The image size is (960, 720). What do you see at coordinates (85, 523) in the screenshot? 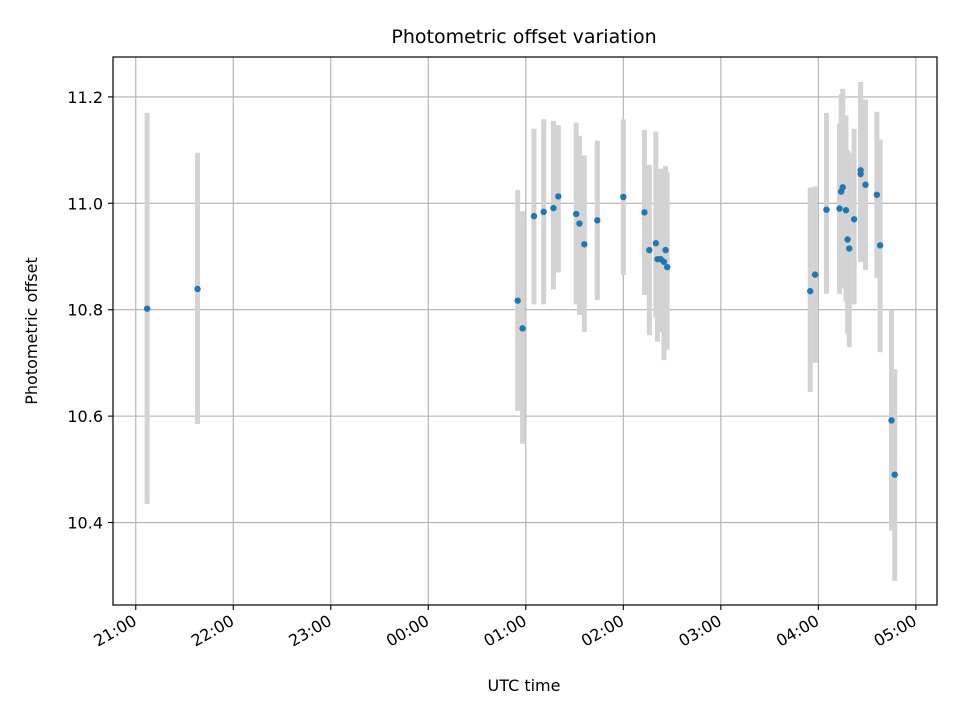
I see `y-tick-label: 10.4` at bounding box center [85, 523].